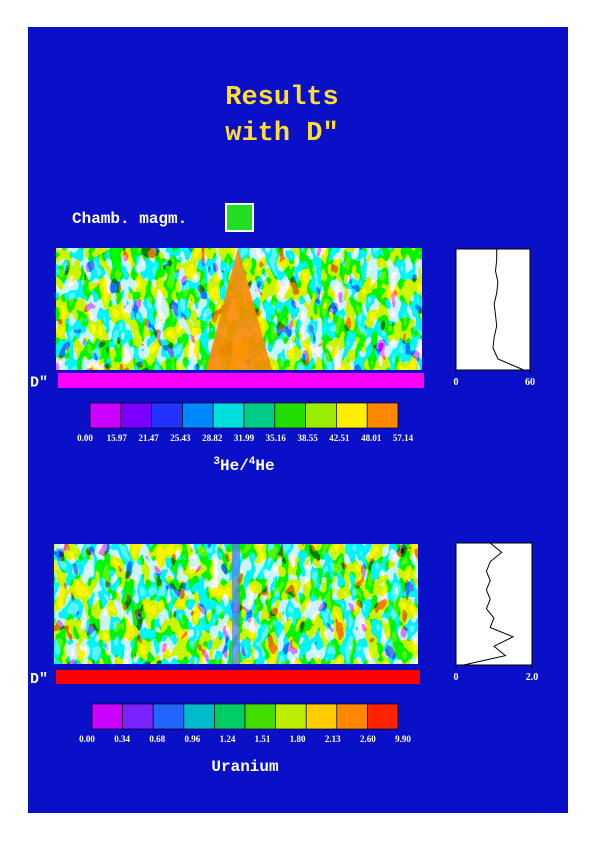 The width and height of the screenshot is (595, 841). Describe the element at coordinates (281, 98) in the screenshot. I see `title: Results` at that location.